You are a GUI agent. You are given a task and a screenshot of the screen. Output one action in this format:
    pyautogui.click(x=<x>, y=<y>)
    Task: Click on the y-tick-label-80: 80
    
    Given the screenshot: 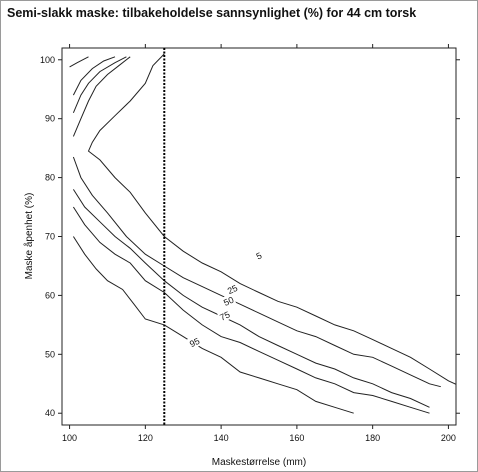 What is the action you would take?
    pyautogui.click(x=50, y=178)
    